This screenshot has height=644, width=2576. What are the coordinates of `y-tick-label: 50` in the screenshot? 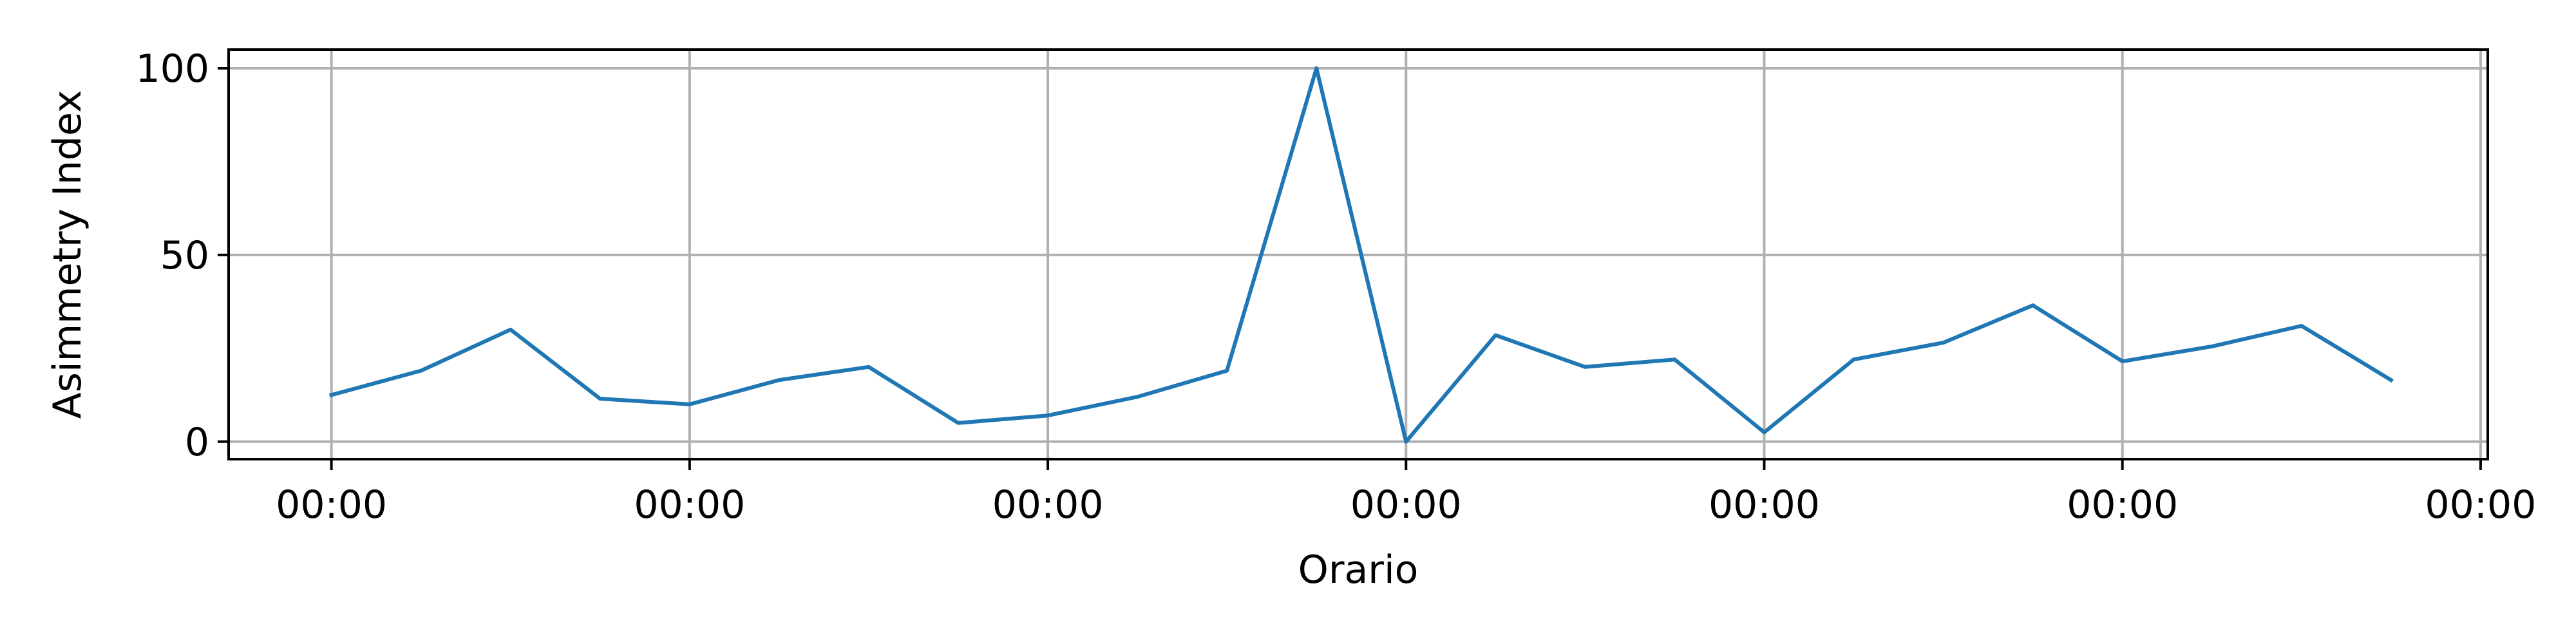 It's located at (184, 256).